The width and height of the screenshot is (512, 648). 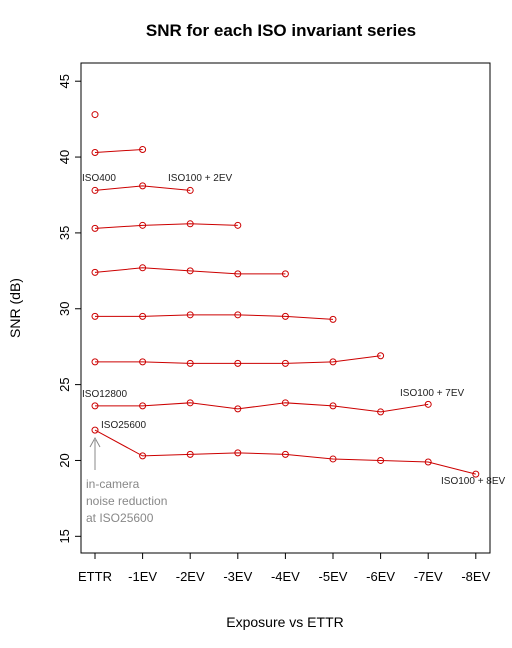 What do you see at coordinates (64, 536) in the screenshot?
I see `y-tick-label: 15` at bounding box center [64, 536].